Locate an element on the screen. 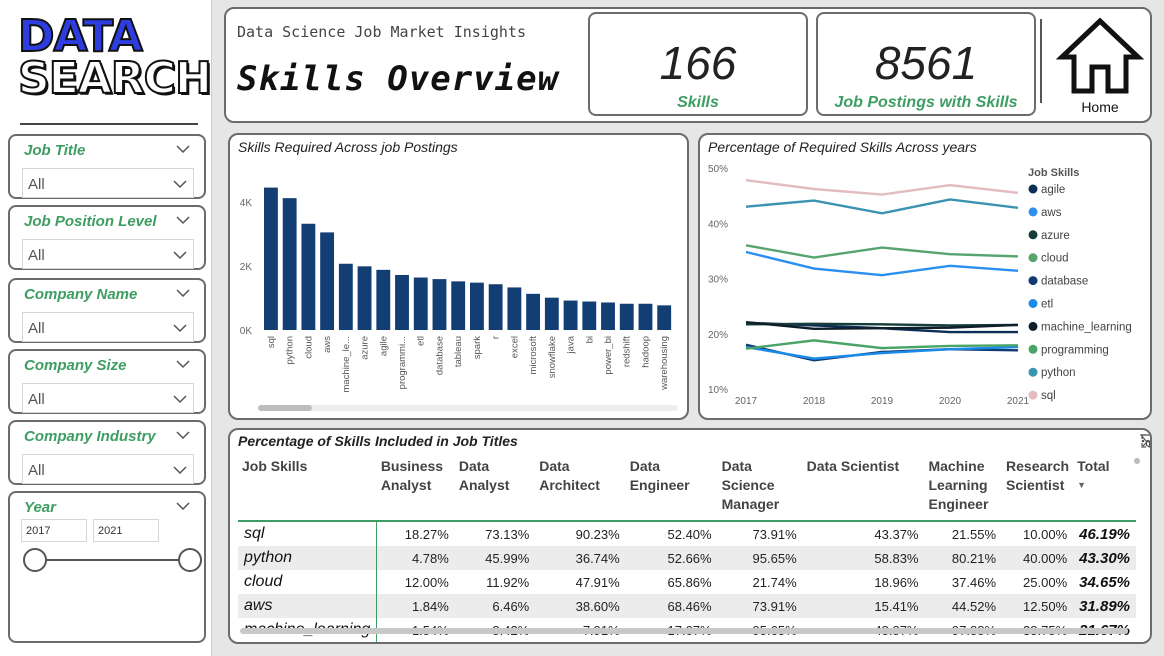  series-line-machine_learning is located at coordinates (882, 325).